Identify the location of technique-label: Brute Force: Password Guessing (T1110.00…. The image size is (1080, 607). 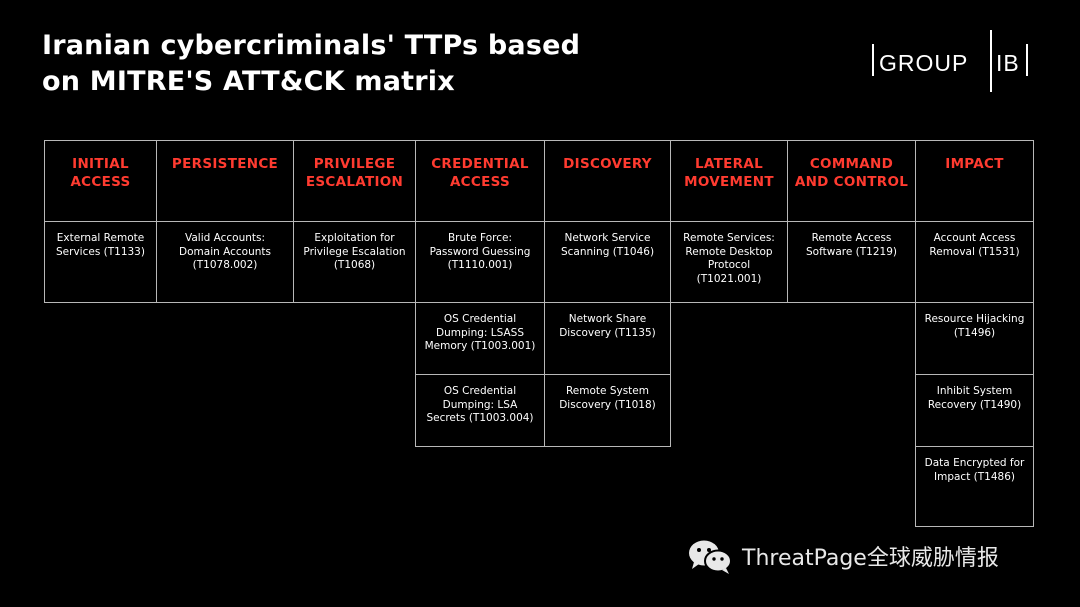
(480, 252).